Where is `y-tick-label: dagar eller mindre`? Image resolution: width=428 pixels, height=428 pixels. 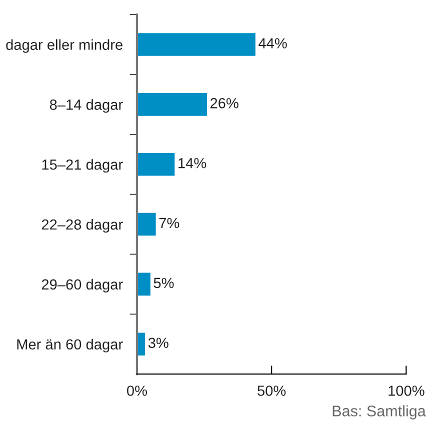 y-tick-label: dagar eller mindre is located at coordinates (64, 46).